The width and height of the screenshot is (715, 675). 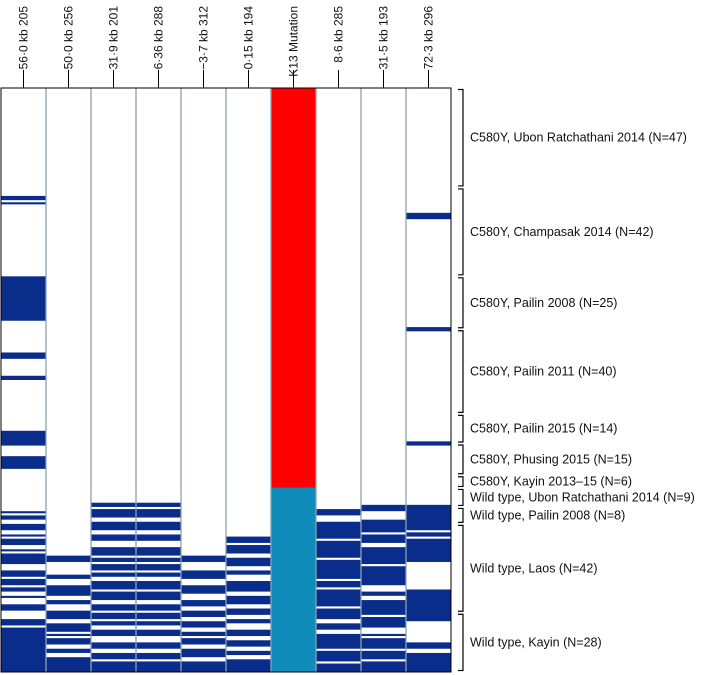 What do you see at coordinates (204, 38) in the screenshot?
I see `column-label-4: −3·7 kb 312` at bounding box center [204, 38].